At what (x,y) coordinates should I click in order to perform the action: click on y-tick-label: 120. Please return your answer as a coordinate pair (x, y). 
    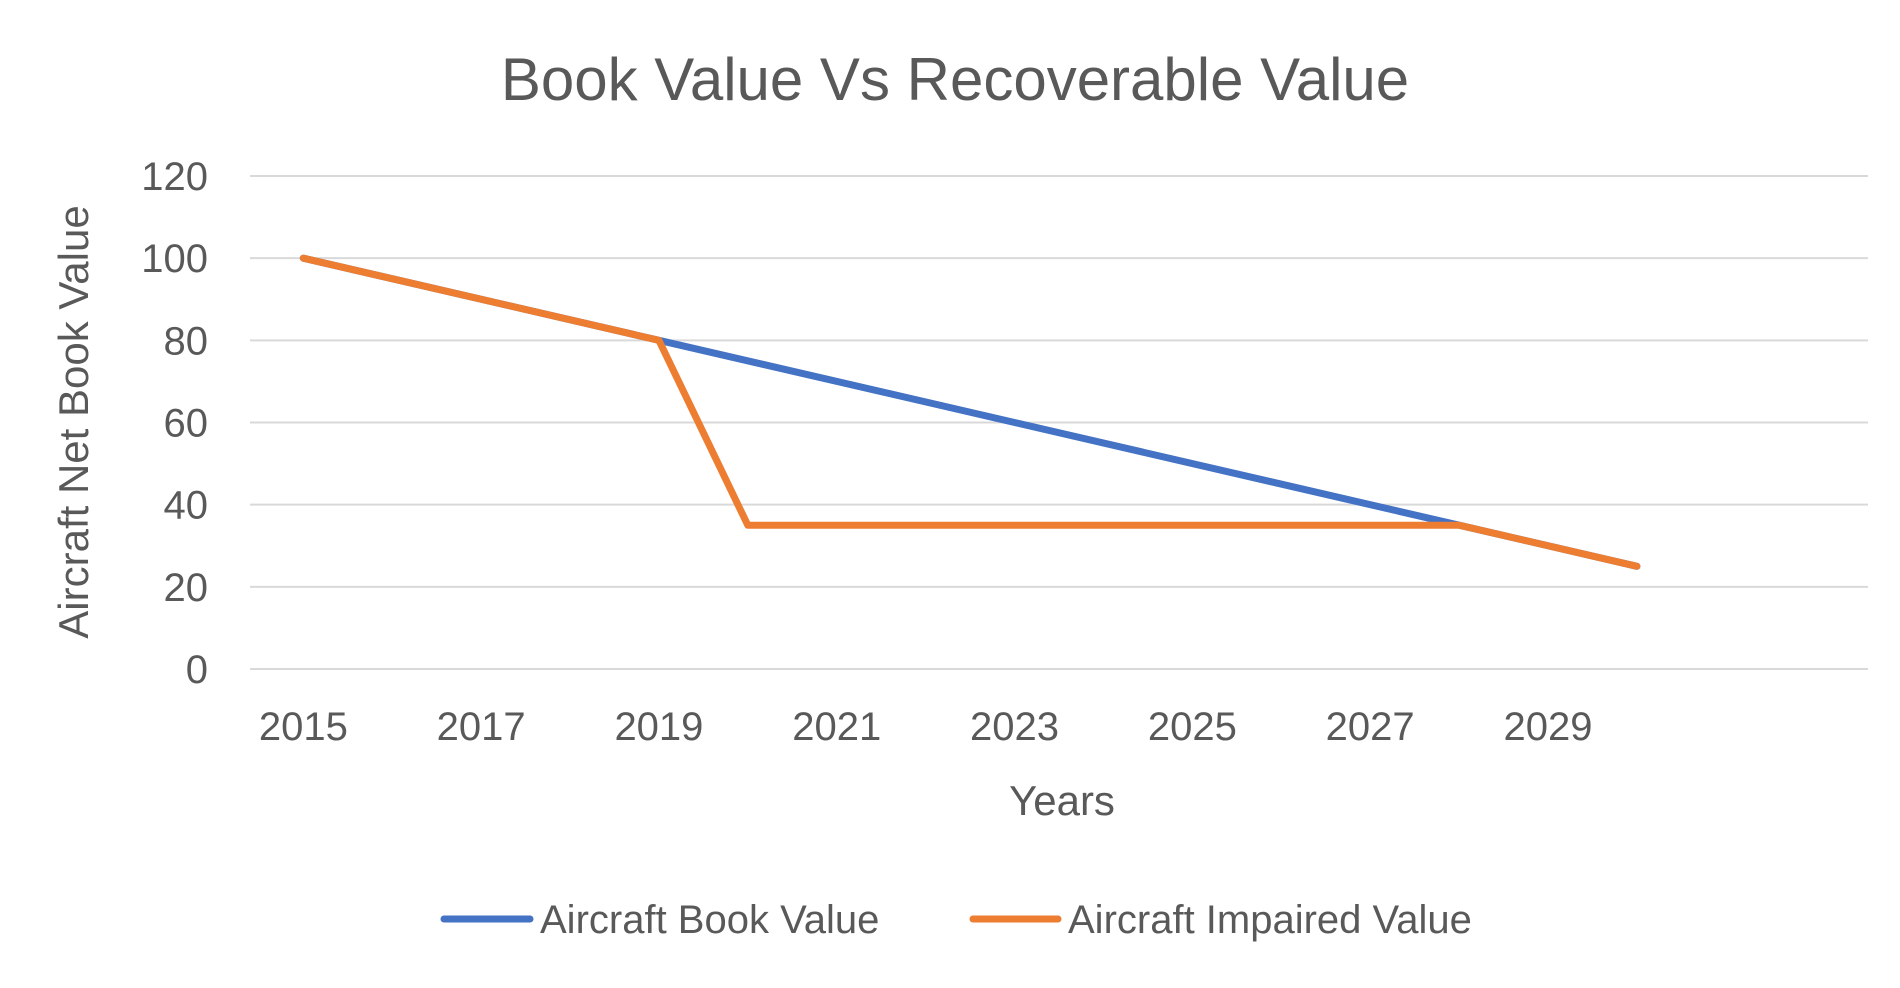
    Looking at the image, I should click on (174, 177).